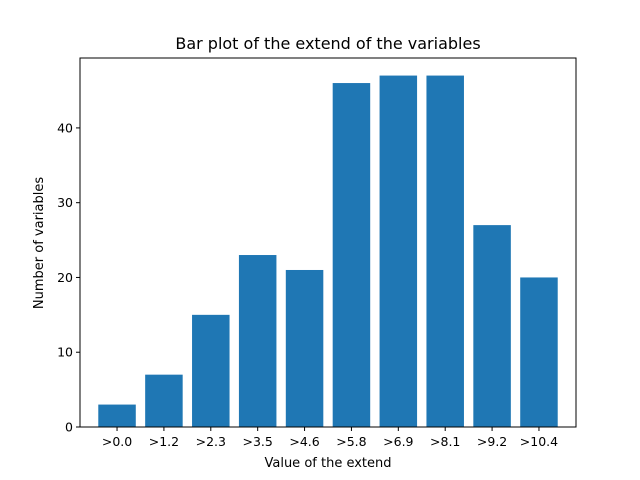  What do you see at coordinates (398, 441) in the screenshot?
I see `x-tick-label: >6.9` at bounding box center [398, 441].